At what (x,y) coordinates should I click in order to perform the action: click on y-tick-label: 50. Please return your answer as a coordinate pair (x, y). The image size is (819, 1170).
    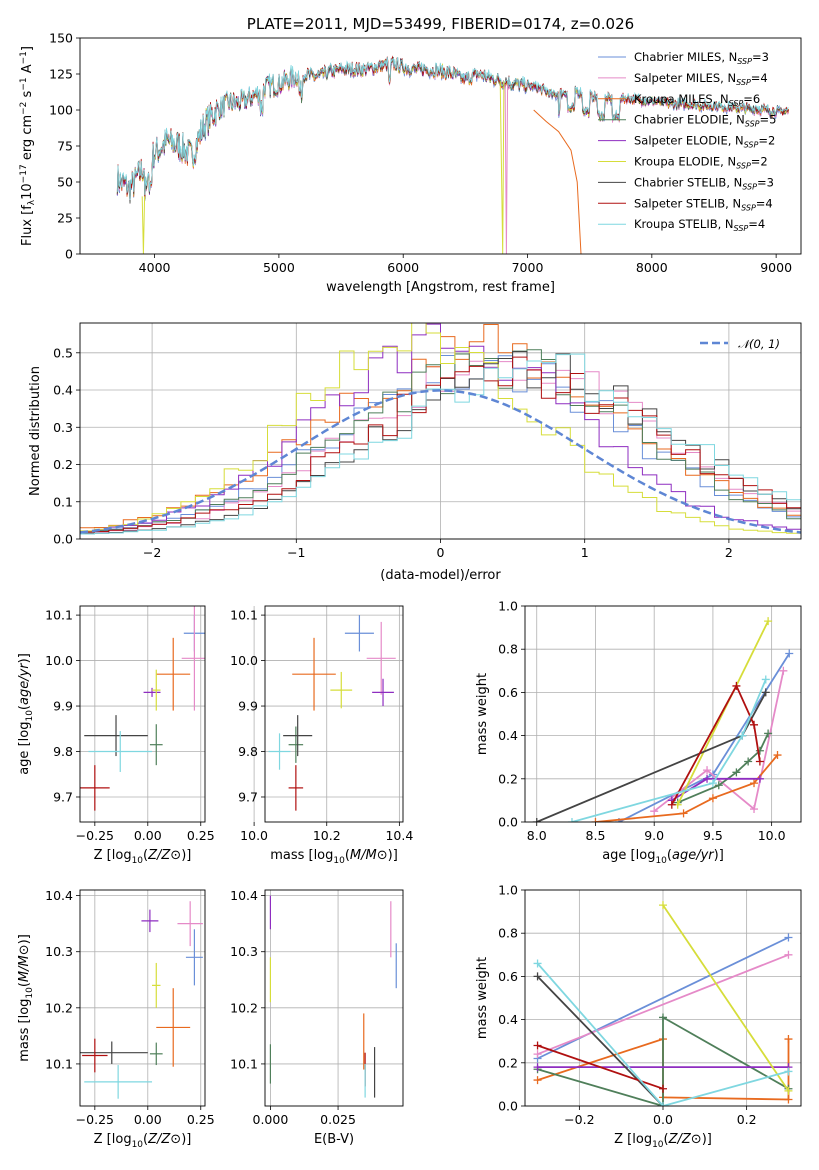
    Looking at the image, I should click on (65, 182).